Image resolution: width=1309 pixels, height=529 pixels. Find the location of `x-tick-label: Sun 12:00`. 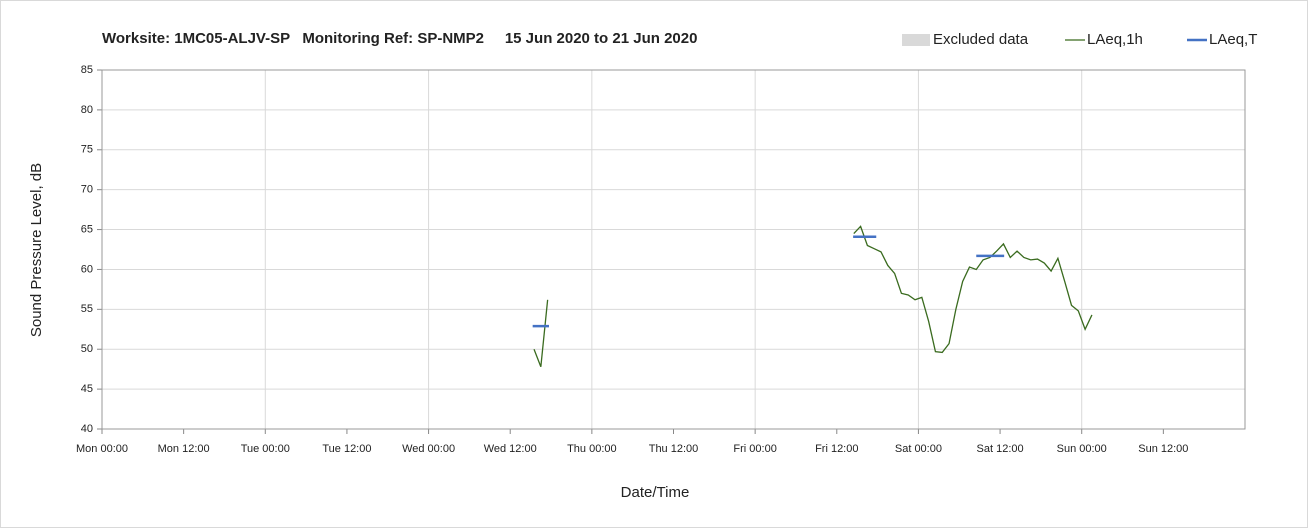

x-tick-label: Sun 12:00 is located at coordinates (1163, 449).